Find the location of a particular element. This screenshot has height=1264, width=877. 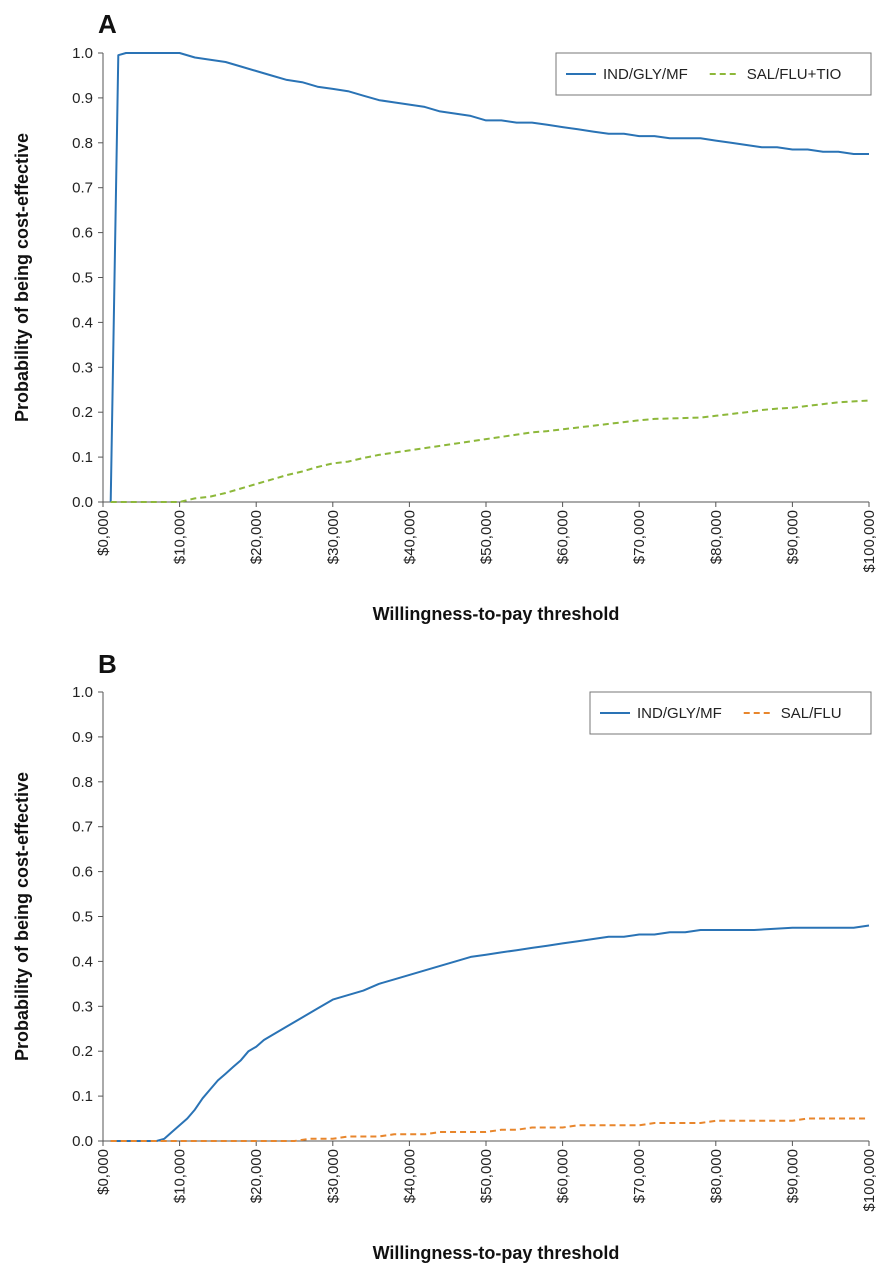

panel-letter: B is located at coordinates (107, 664).